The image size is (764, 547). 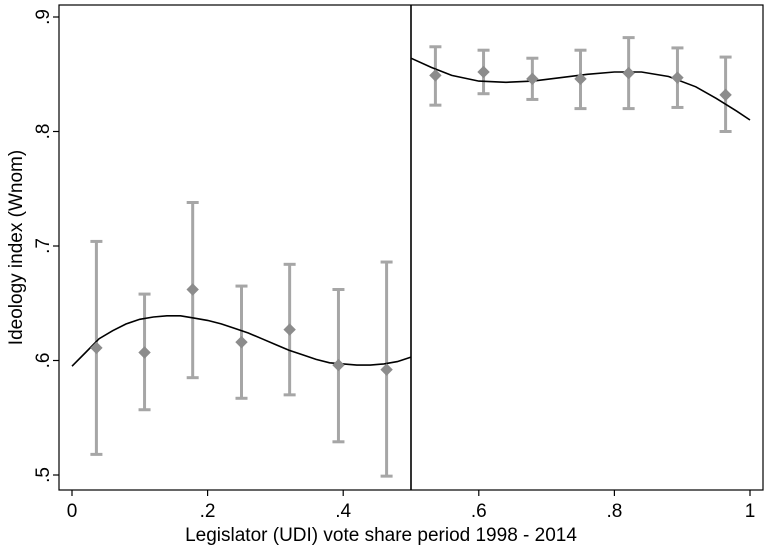 What do you see at coordinates (43, 475) in the screenshot?
I see `y-tick-label: .5` at bounding box center [43, 475].